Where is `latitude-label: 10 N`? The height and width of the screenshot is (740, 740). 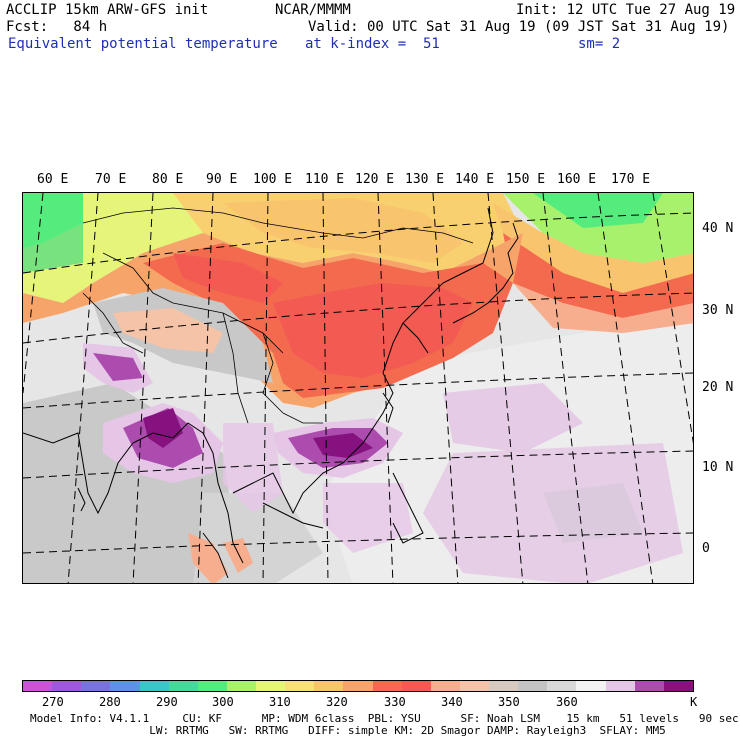
latitude-label: 10 N is located at coordinates (718, 467).